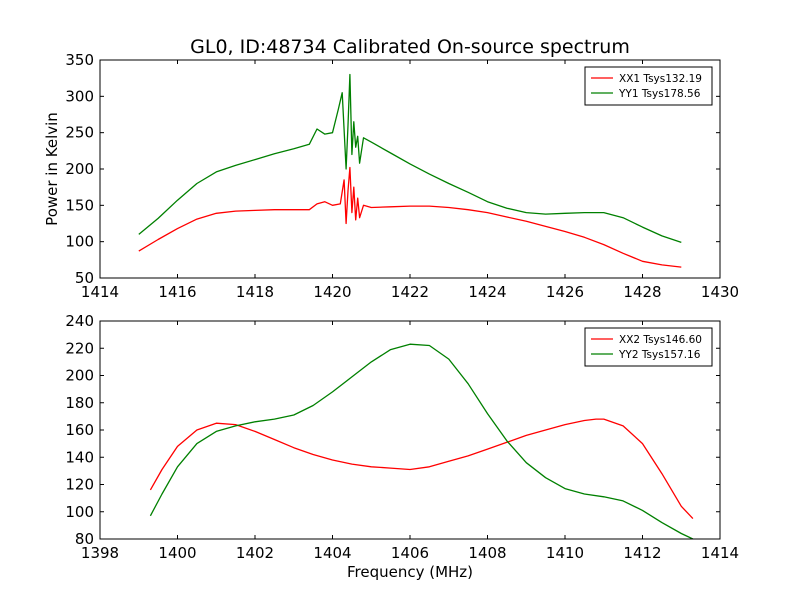  I want to click on bottom-xlabel: Frequency (MHz), so click(410, 572).